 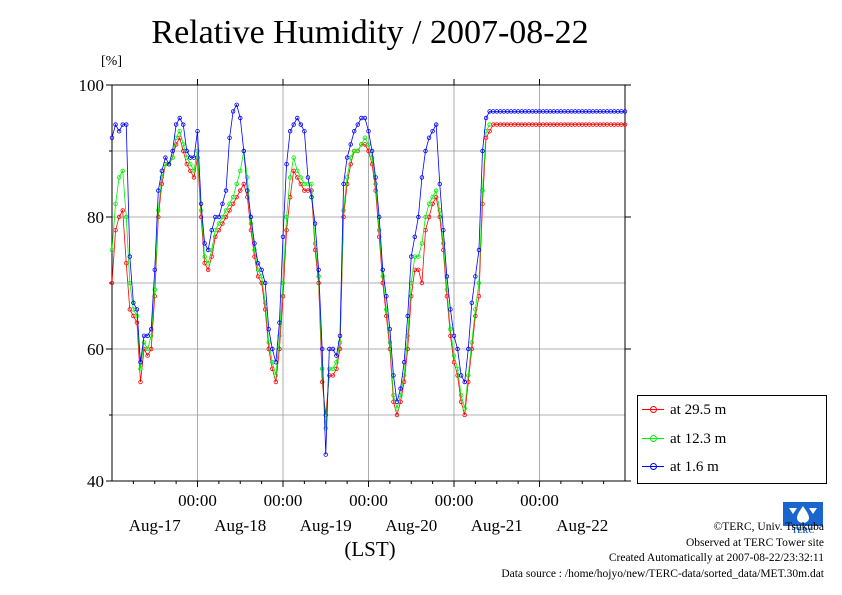 What do you see at coordinates (326, 525) in the screenshot?
I see `x-date-label: Aug-19` at bounding box center [326, 525].